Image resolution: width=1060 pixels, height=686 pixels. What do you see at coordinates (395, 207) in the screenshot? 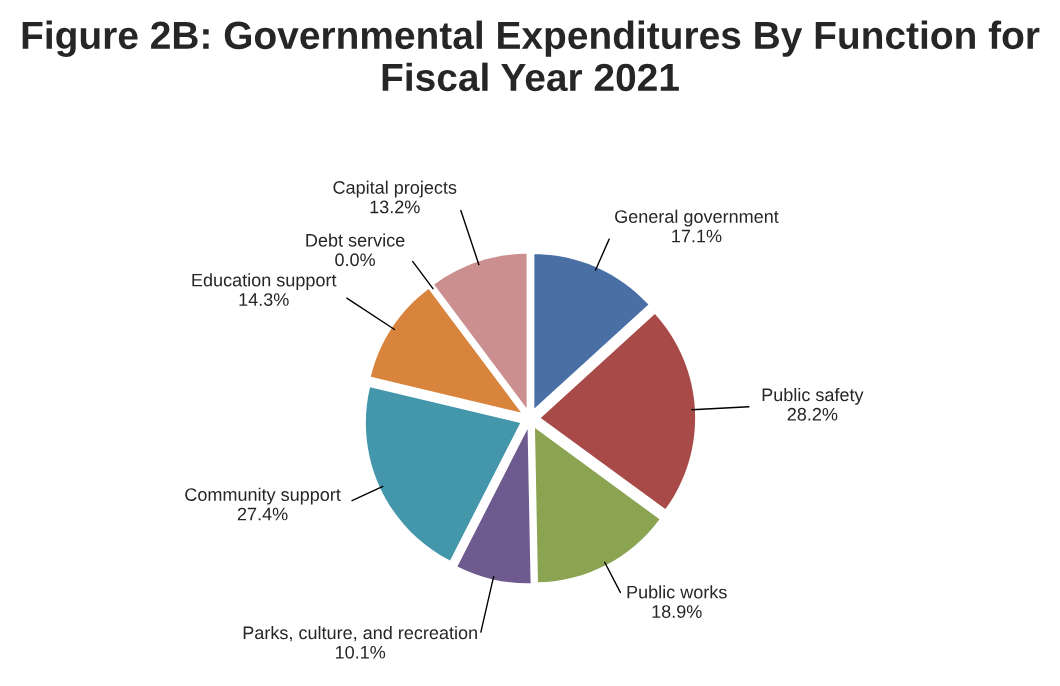
I see `data-label: 13.2%` at bounding box center [395, 207].